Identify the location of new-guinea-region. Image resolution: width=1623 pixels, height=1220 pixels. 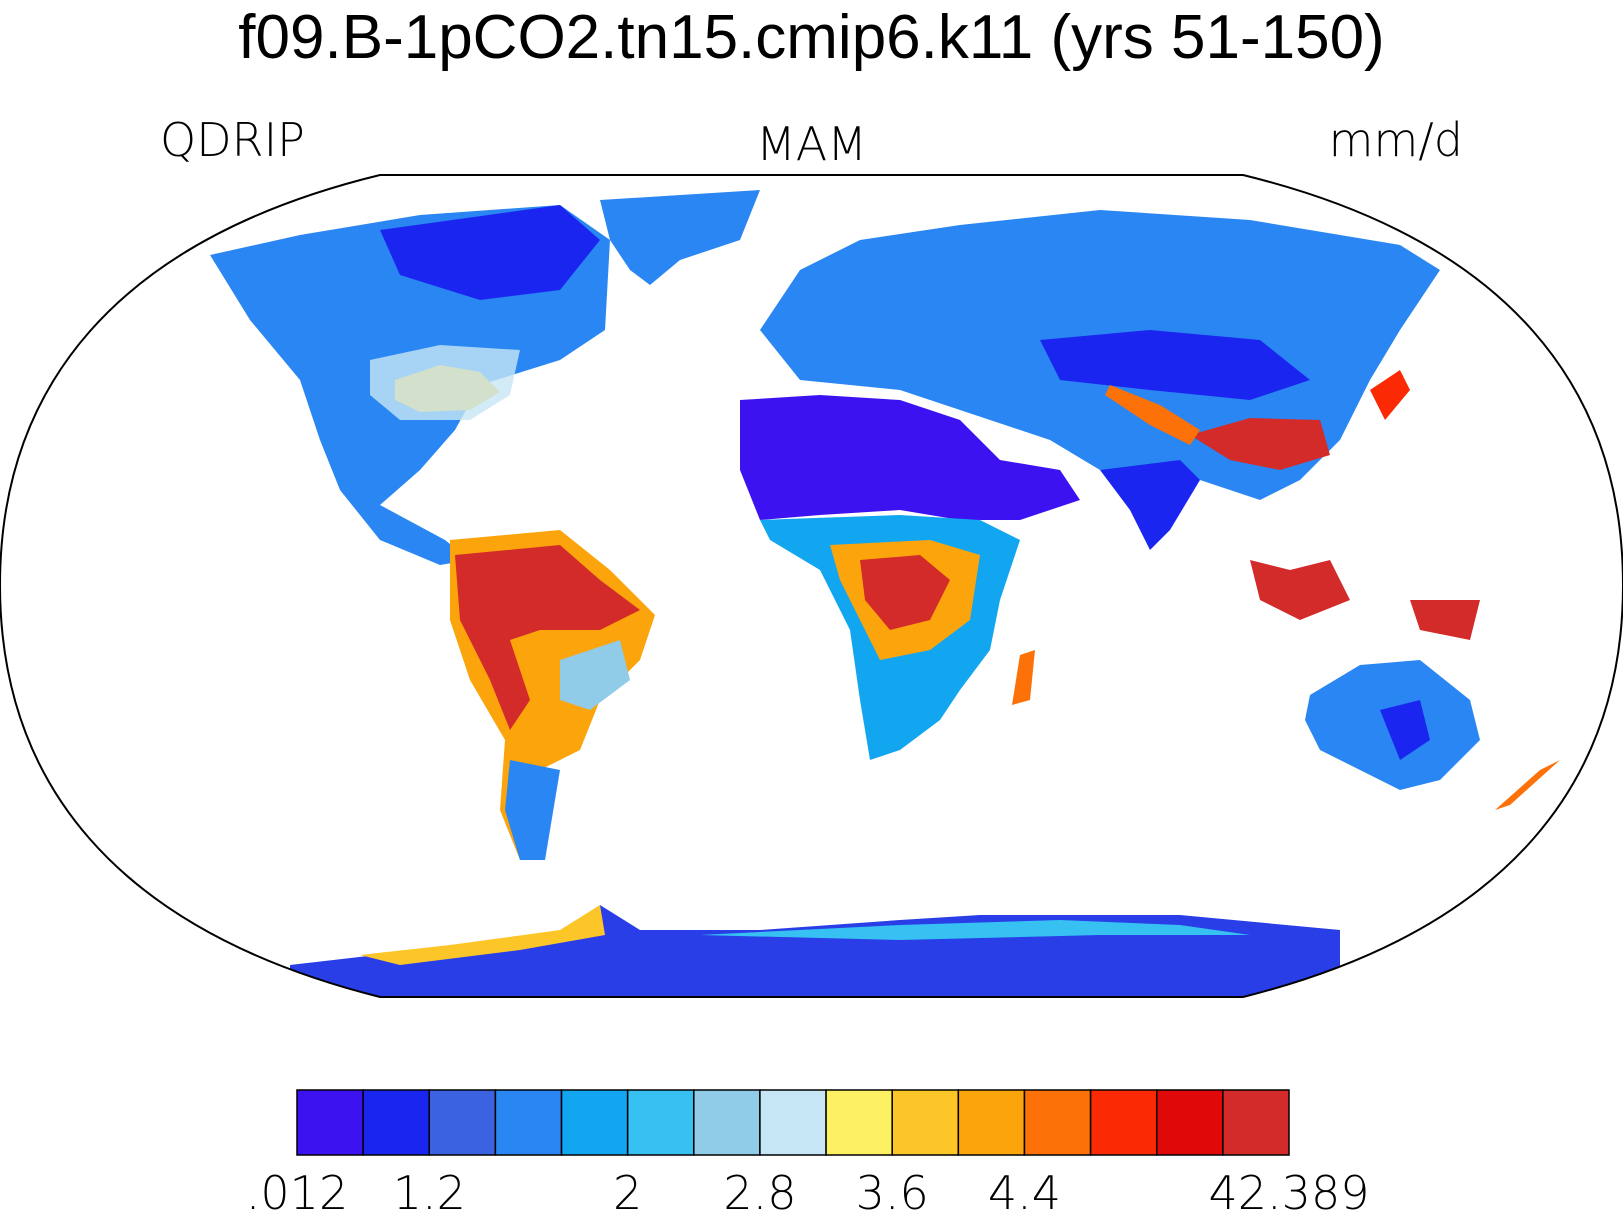
(1445, 620).